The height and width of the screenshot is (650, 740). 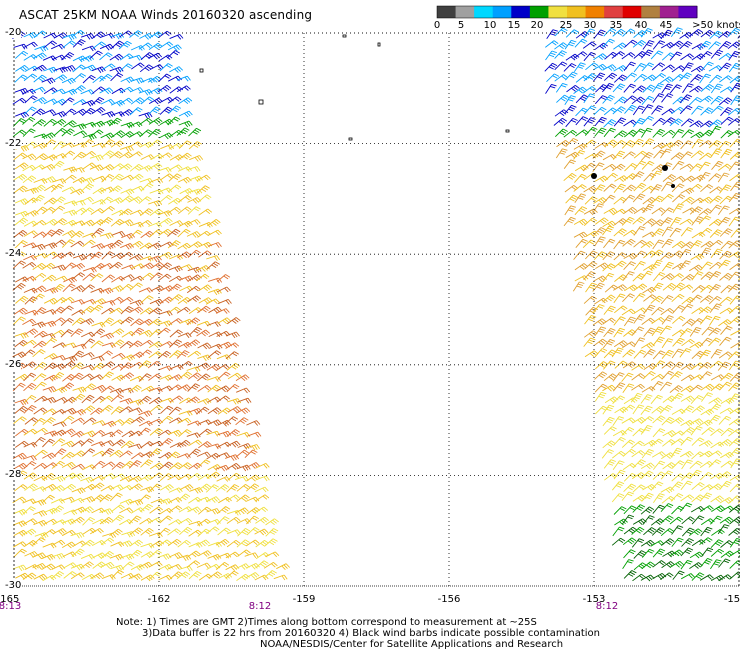 What do you see at coordinates (731, 599) in the screenshot?
I see `lon-label: -15` at bounding box center [731, 599].